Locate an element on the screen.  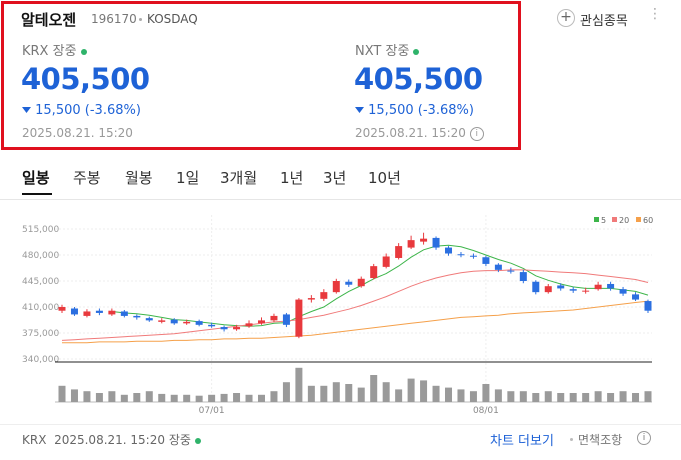
y-tick-label: 480,000 is located at coordinates (40, 256).